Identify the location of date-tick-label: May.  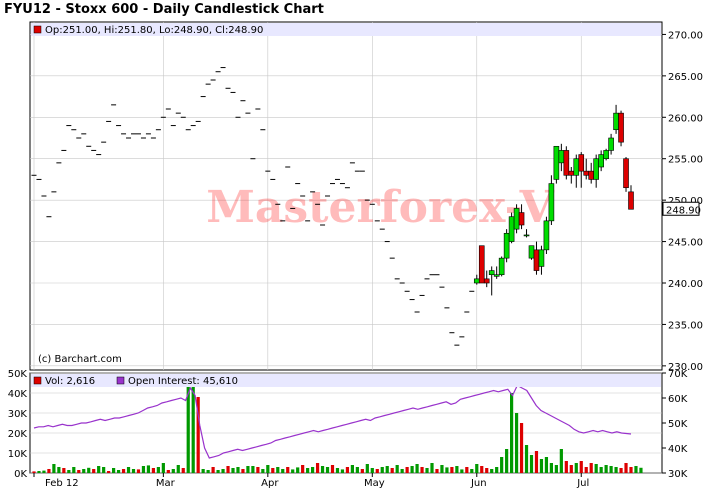
(374, 483).